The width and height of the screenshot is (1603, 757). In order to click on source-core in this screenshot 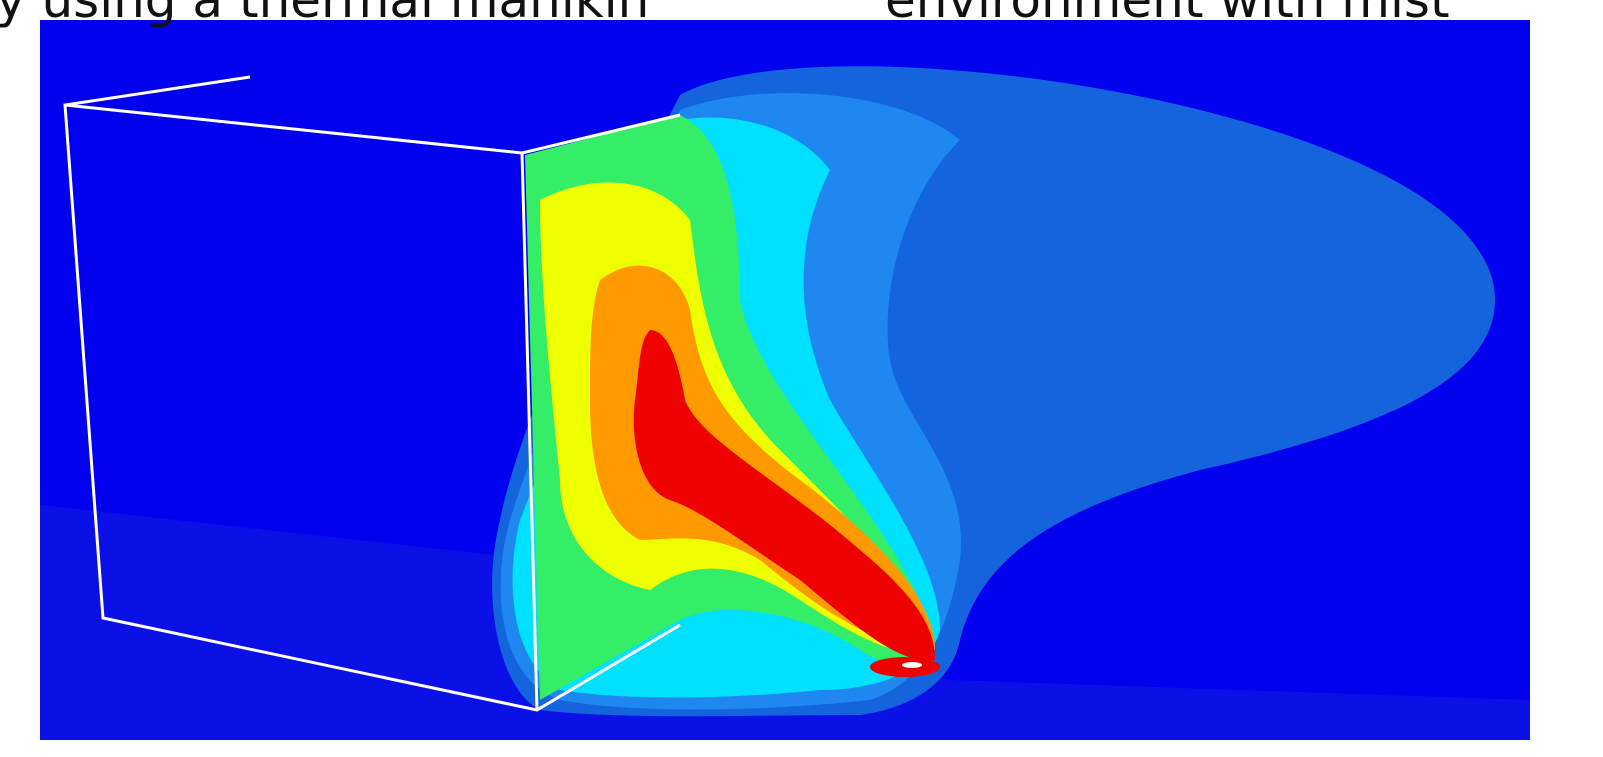, I will do `click(912, 665)`.